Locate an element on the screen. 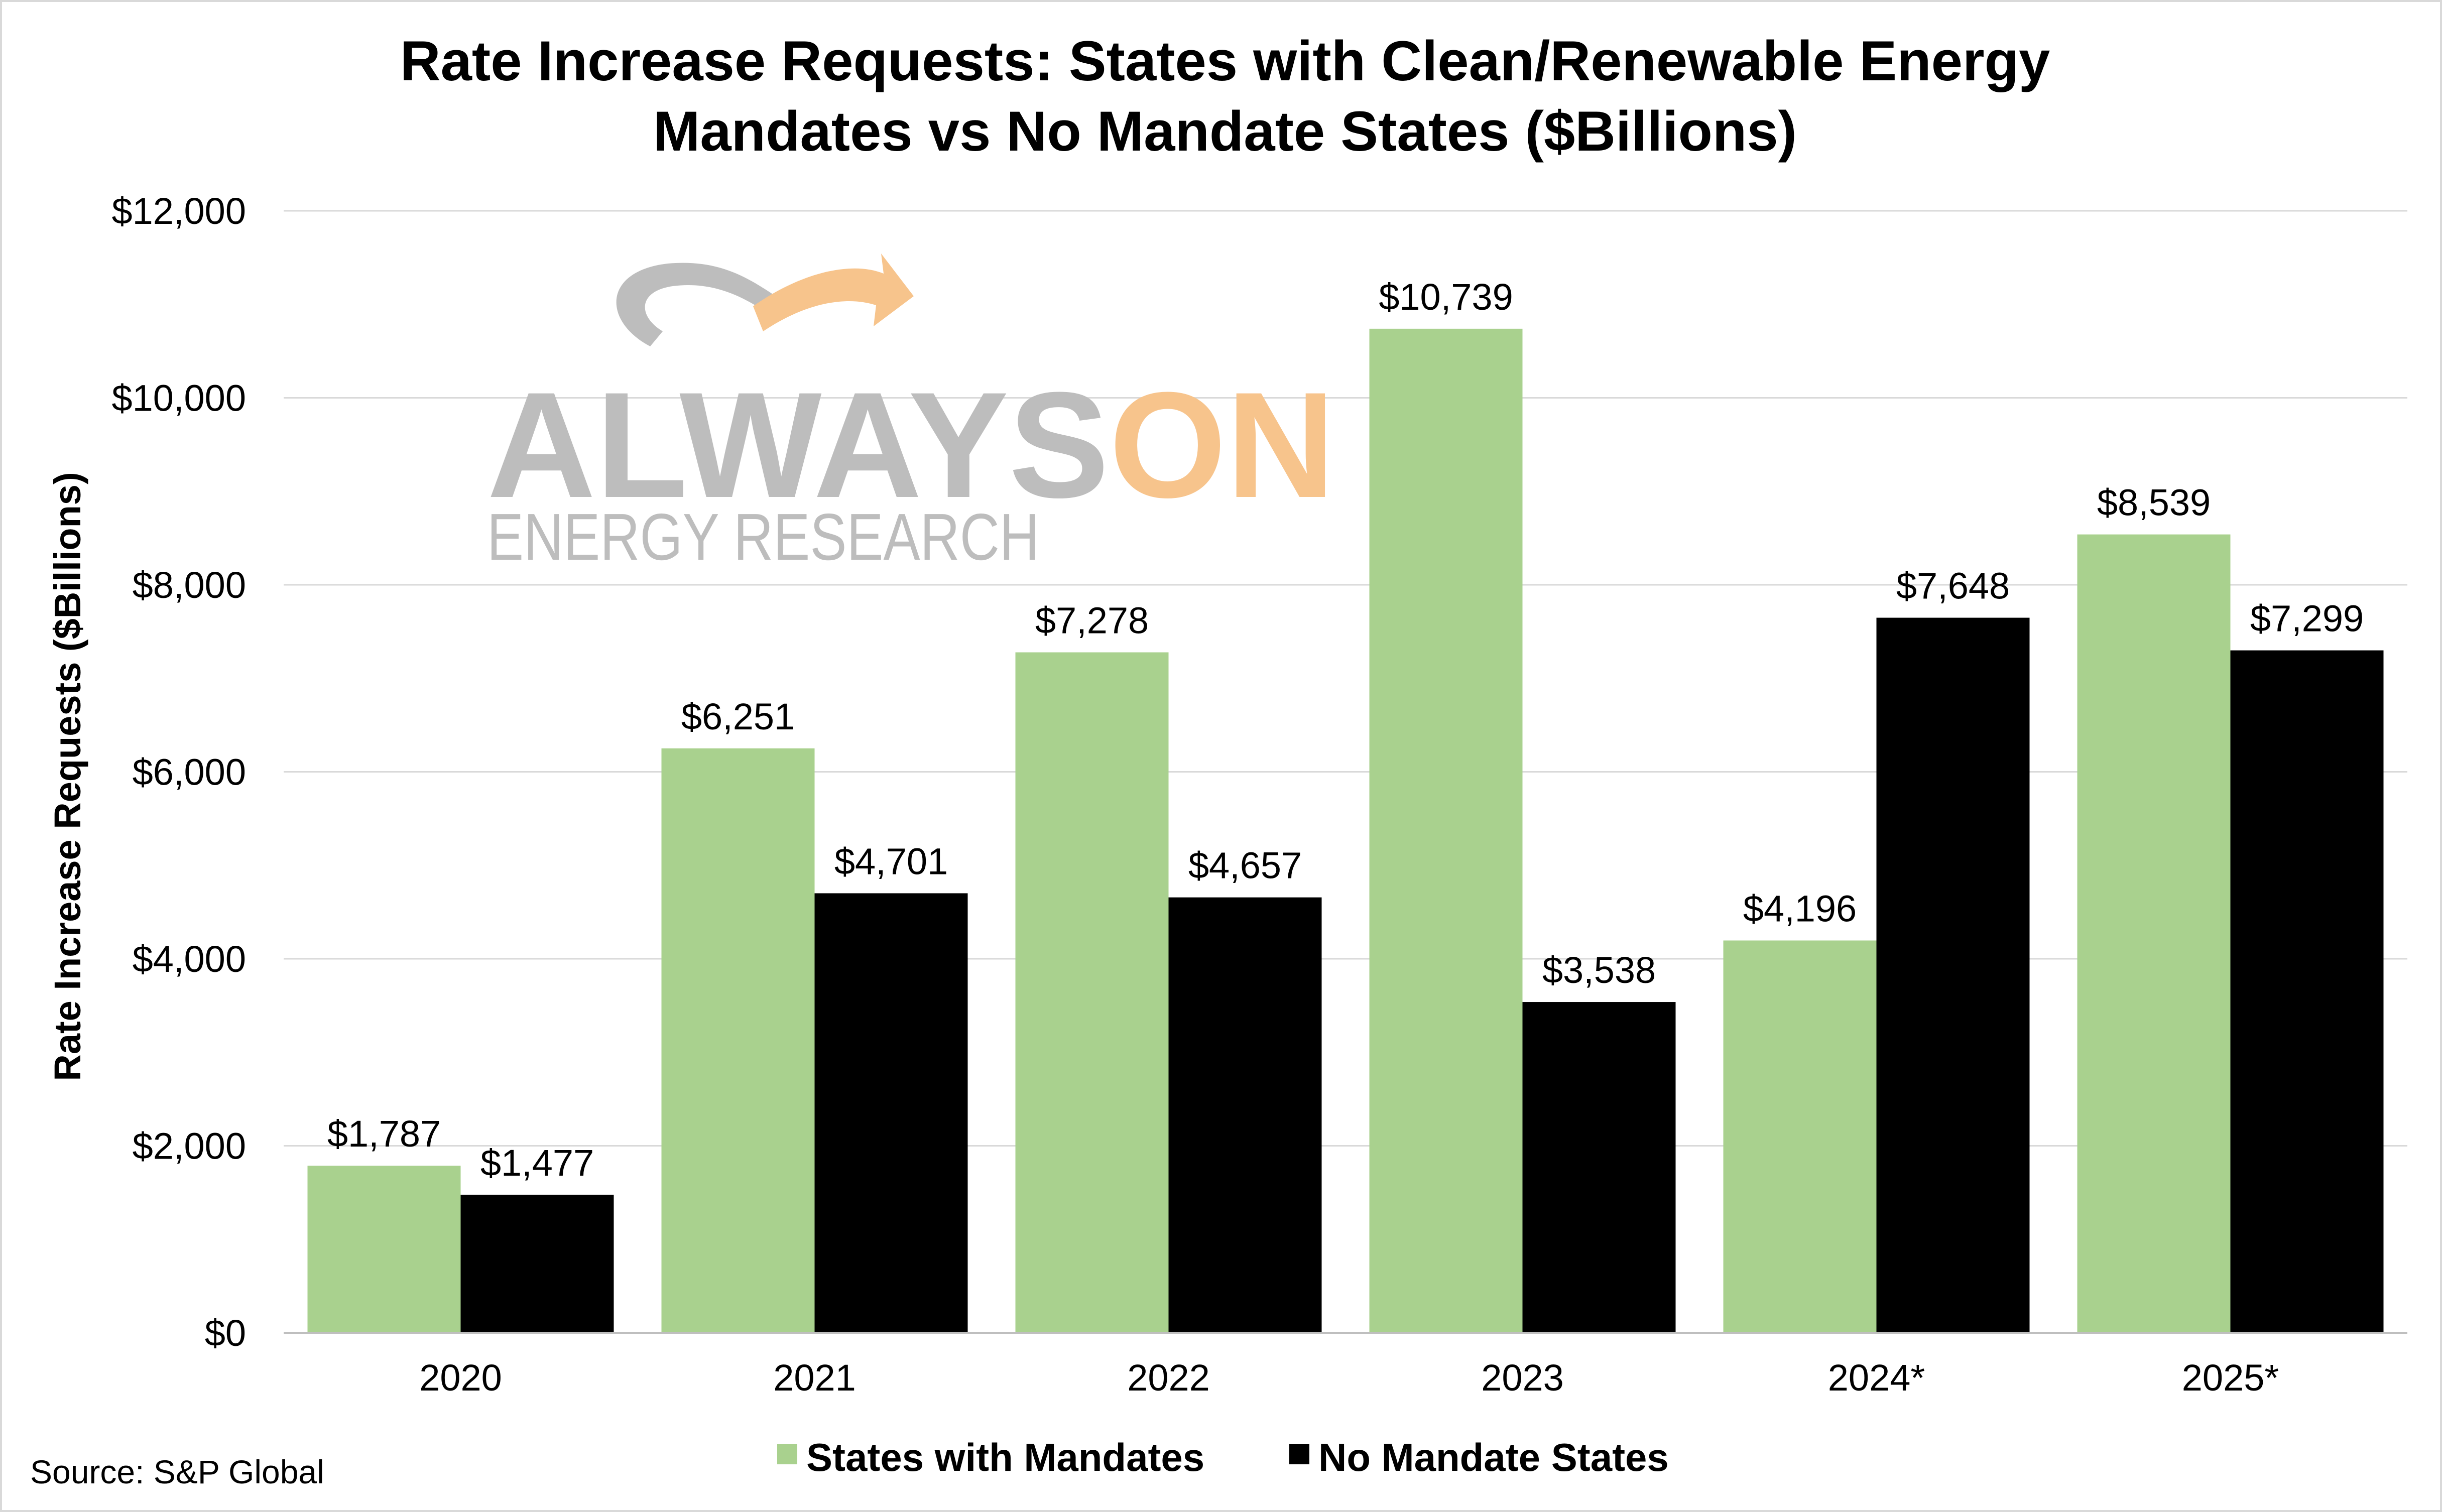  watermark-subtitle: ENERGY RESEARCH is located at coordinates (763, 537).